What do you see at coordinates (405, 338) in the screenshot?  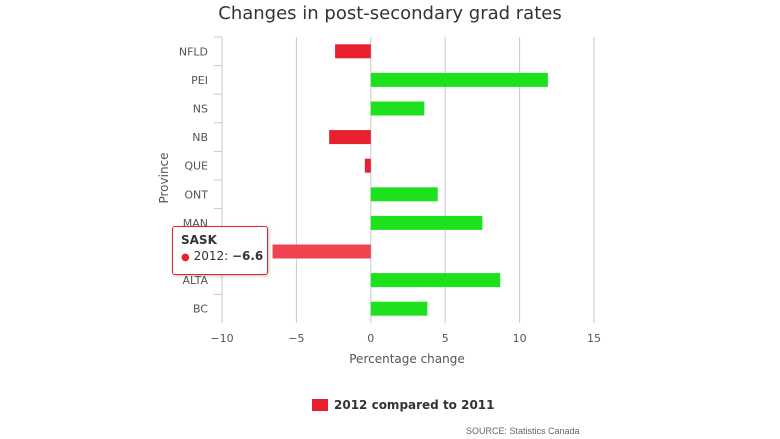 I see `x-tick-labels: −10 −5 0 5 10 15` at bounding box center [405, 338].